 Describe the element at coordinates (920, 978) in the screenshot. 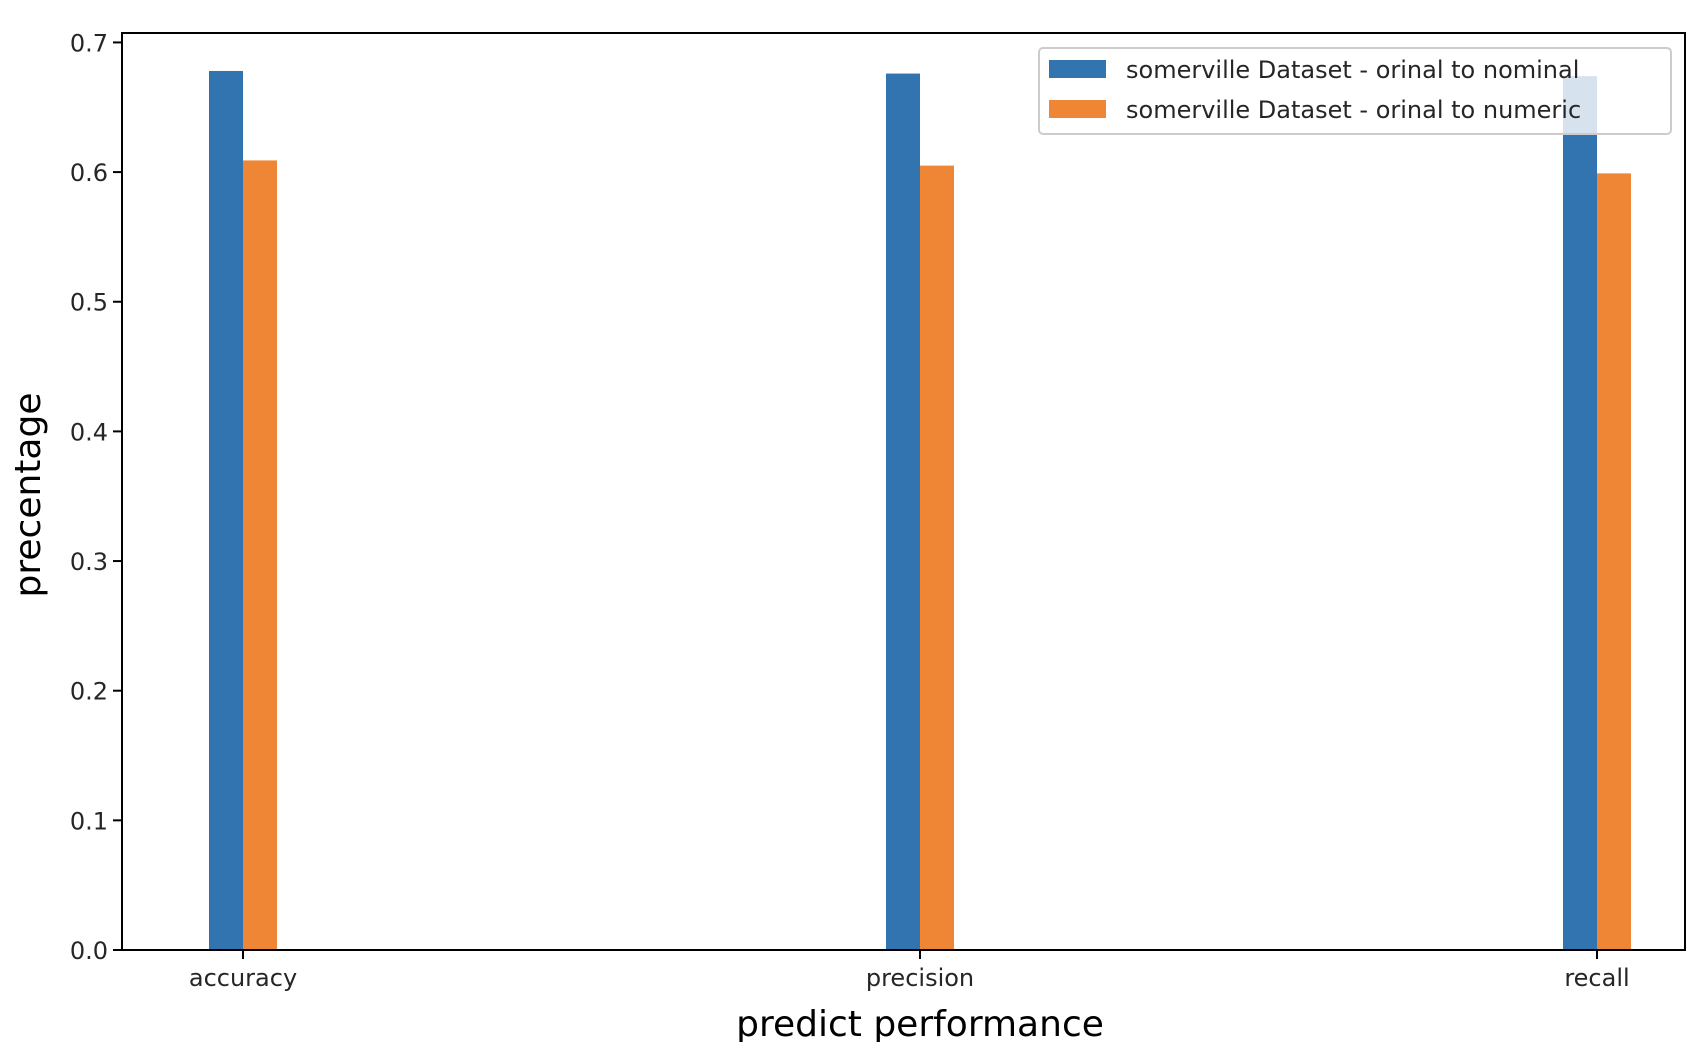

I see `x-tick-label-precision: precision` at that location.